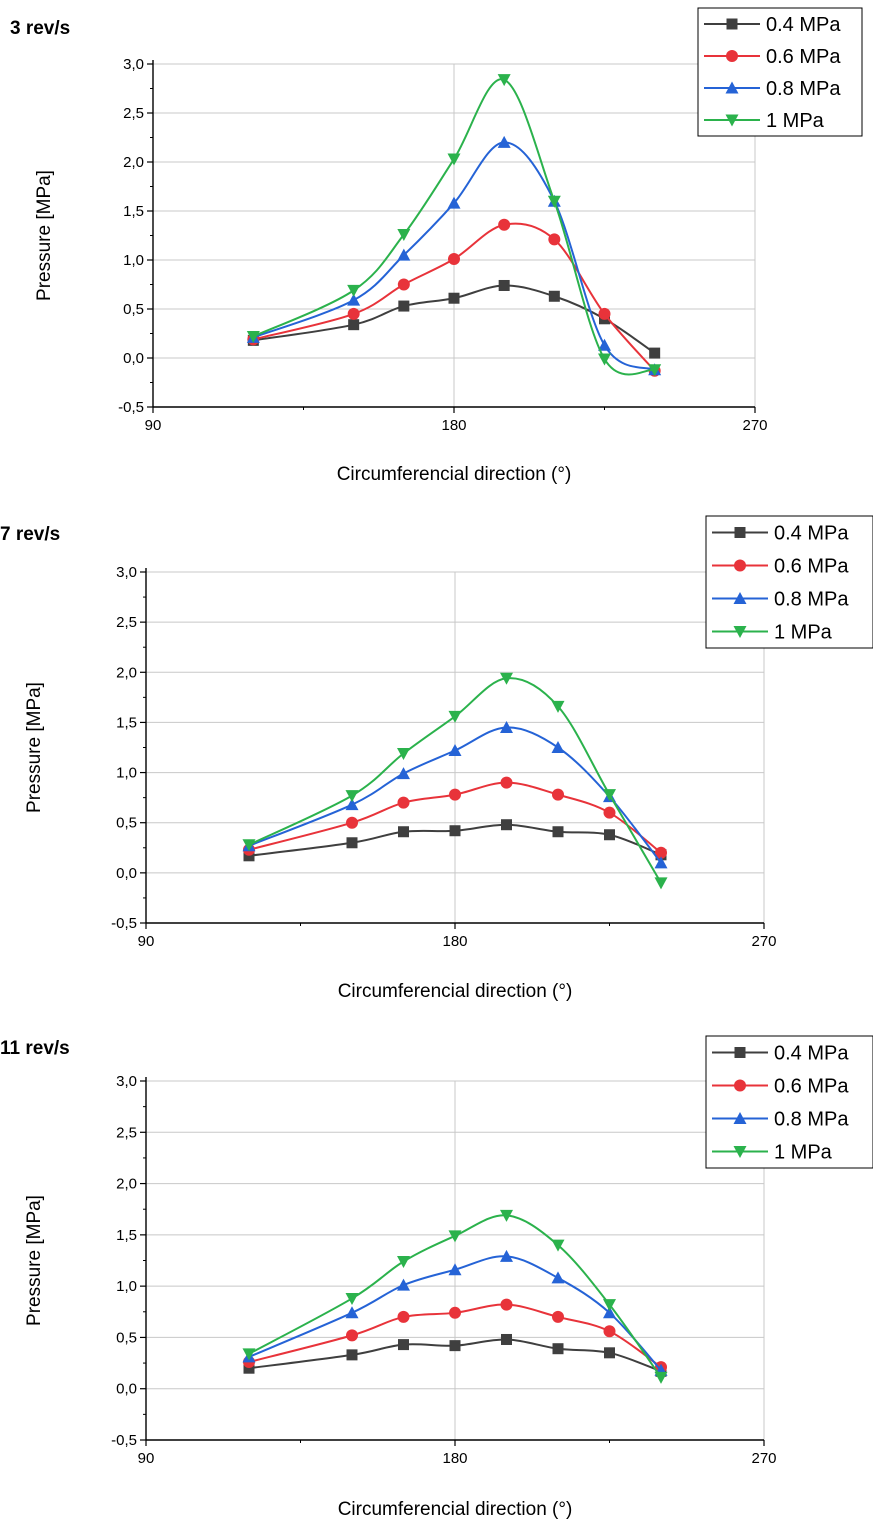  What do you see at coordinates (40, 28) in the screenshot?
I see `chart-title: 3 rev/s` at bounding box center [40, 28].